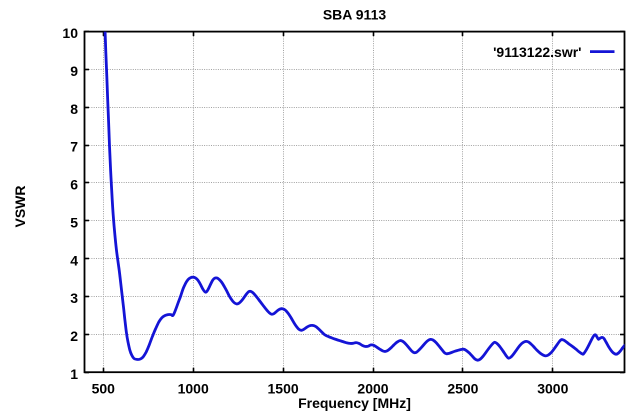  What do you see at coordinates (193, 389) in the screenshot?
I see `svg-text: 1000` at bounding box center [193, 389].